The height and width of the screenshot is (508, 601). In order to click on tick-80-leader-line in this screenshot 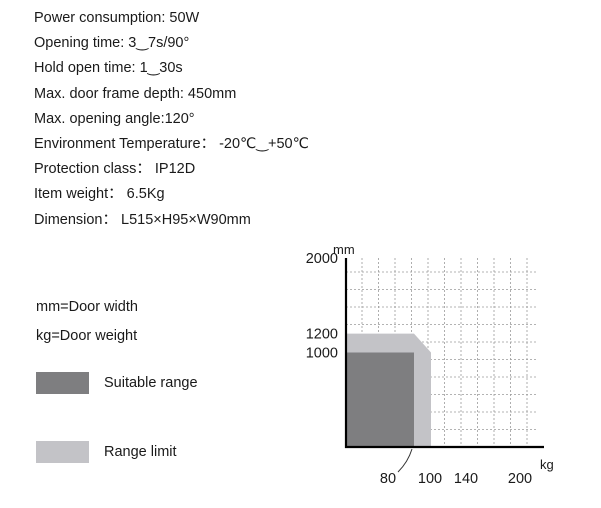, I will do `click(405, 460)`.